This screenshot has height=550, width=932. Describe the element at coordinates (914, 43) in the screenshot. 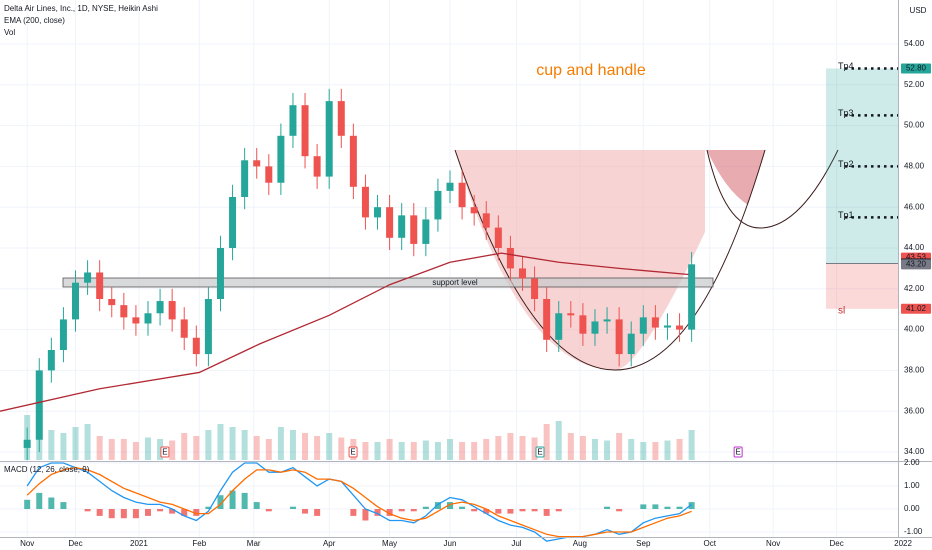

I see `y-tick-label: 54.00` at that location.